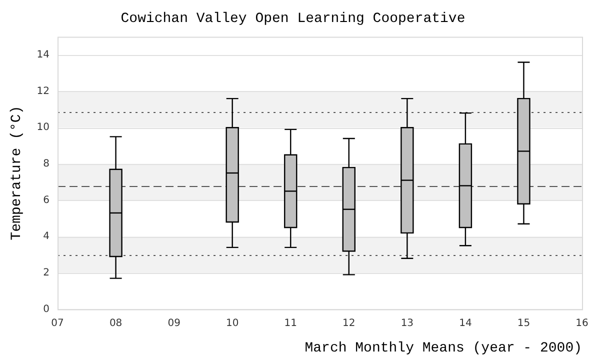 The image size is (600, 360). What do you see at coordinates (43, 55) in the screenshot?
I see `y-tick-label: 14` at bounding box center [43, 55].